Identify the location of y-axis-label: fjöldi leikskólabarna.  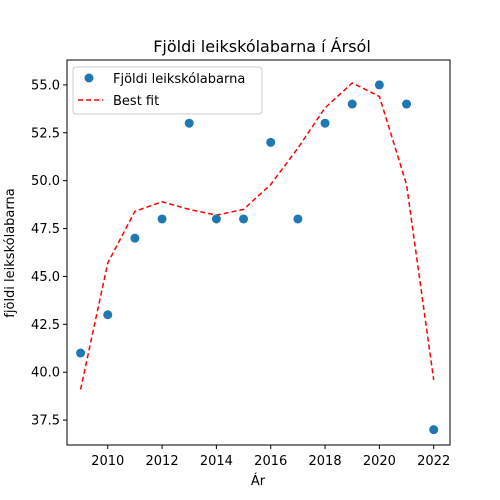
(10, 252).